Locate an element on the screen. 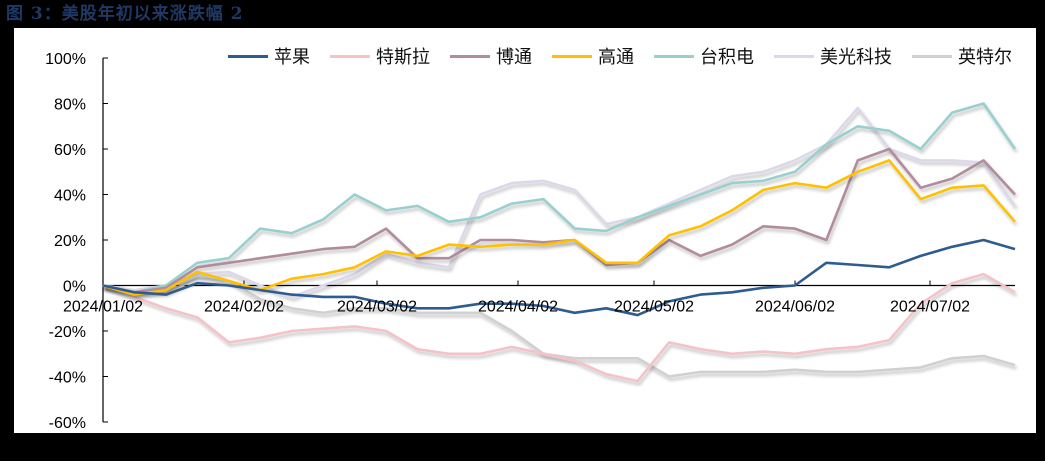  y-tick-label: 100% is located at coordinates (65, 59).